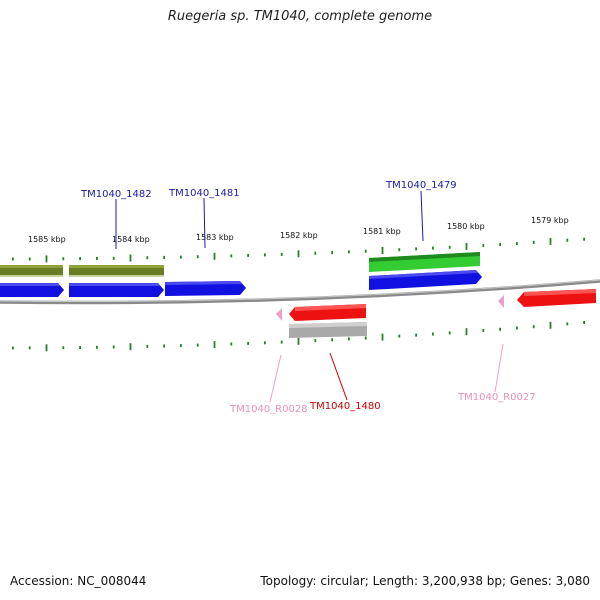  What do you see at coordinates (47, 239) in the screenshot?
I see `scale-label-1585: 1585 kbp` at bounding box center [47, 239].